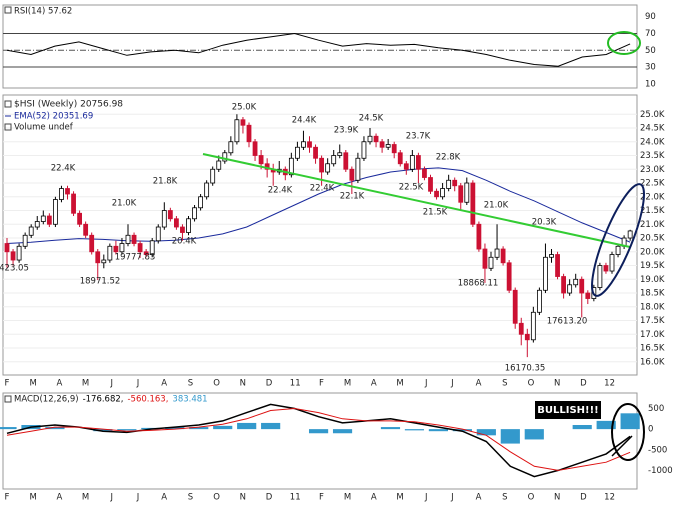 Image resolution: width=673 pixels, height=508 pixels. What do you see at coordinates (416, 200) in the screenshot?
I see `trend-line` at bounding box center [416, 200].